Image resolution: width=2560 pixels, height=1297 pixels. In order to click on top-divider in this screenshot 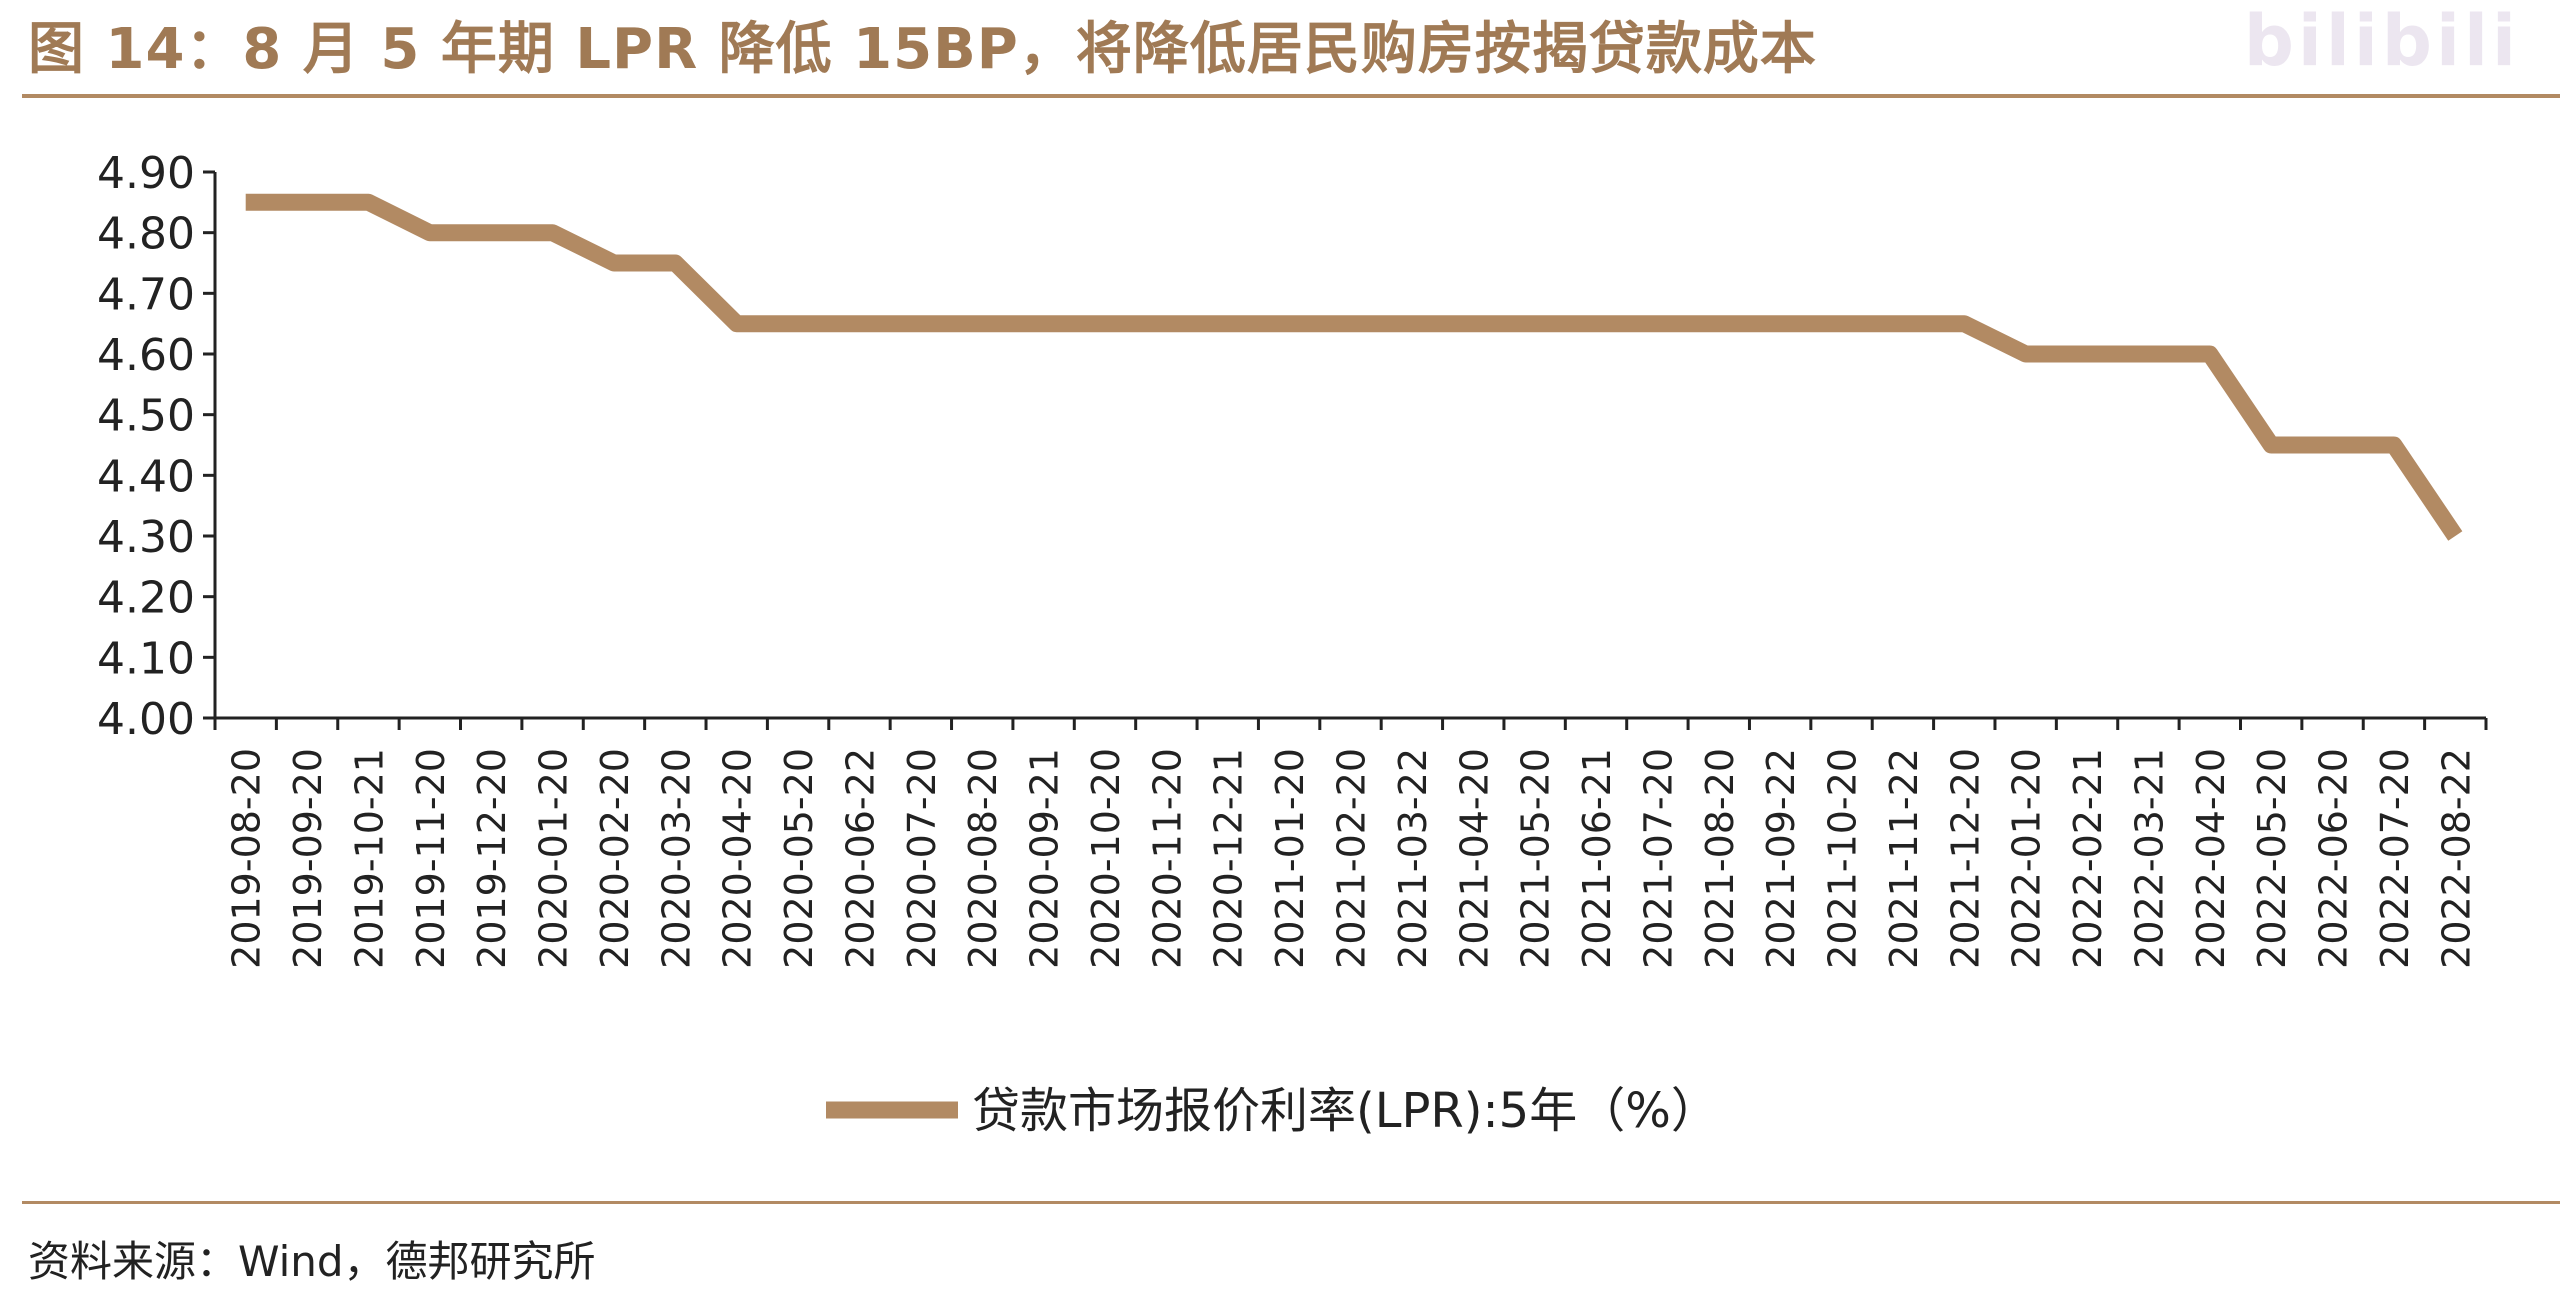, I will do `click(1291, 96)`.